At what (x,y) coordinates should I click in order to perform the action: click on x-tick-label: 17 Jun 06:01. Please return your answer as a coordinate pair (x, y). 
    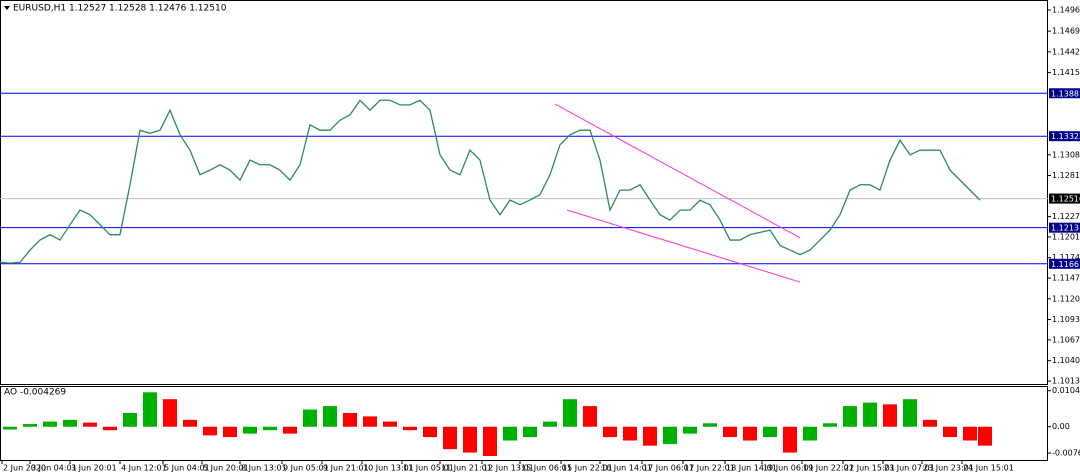
    Looking at the image, I should click on (668, 468).